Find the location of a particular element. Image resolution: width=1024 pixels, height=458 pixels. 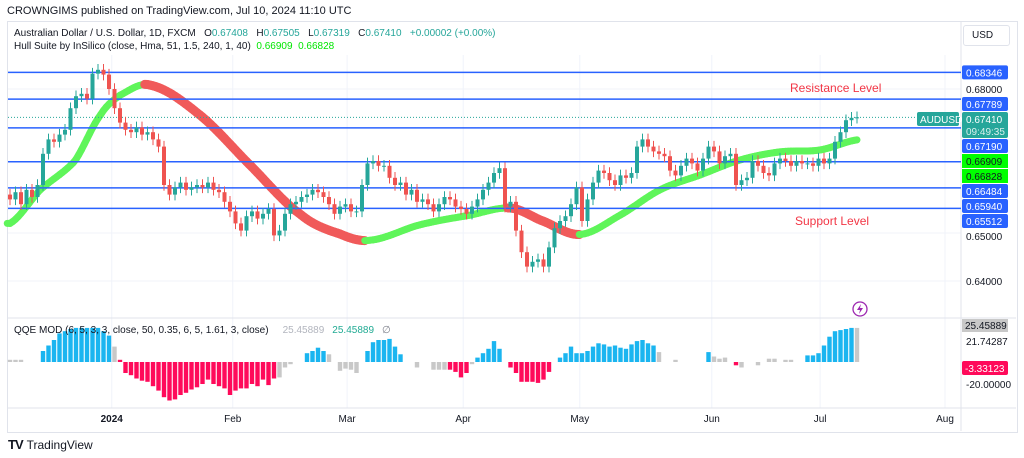

currency-button: USD is located at coordinates (986, 35).